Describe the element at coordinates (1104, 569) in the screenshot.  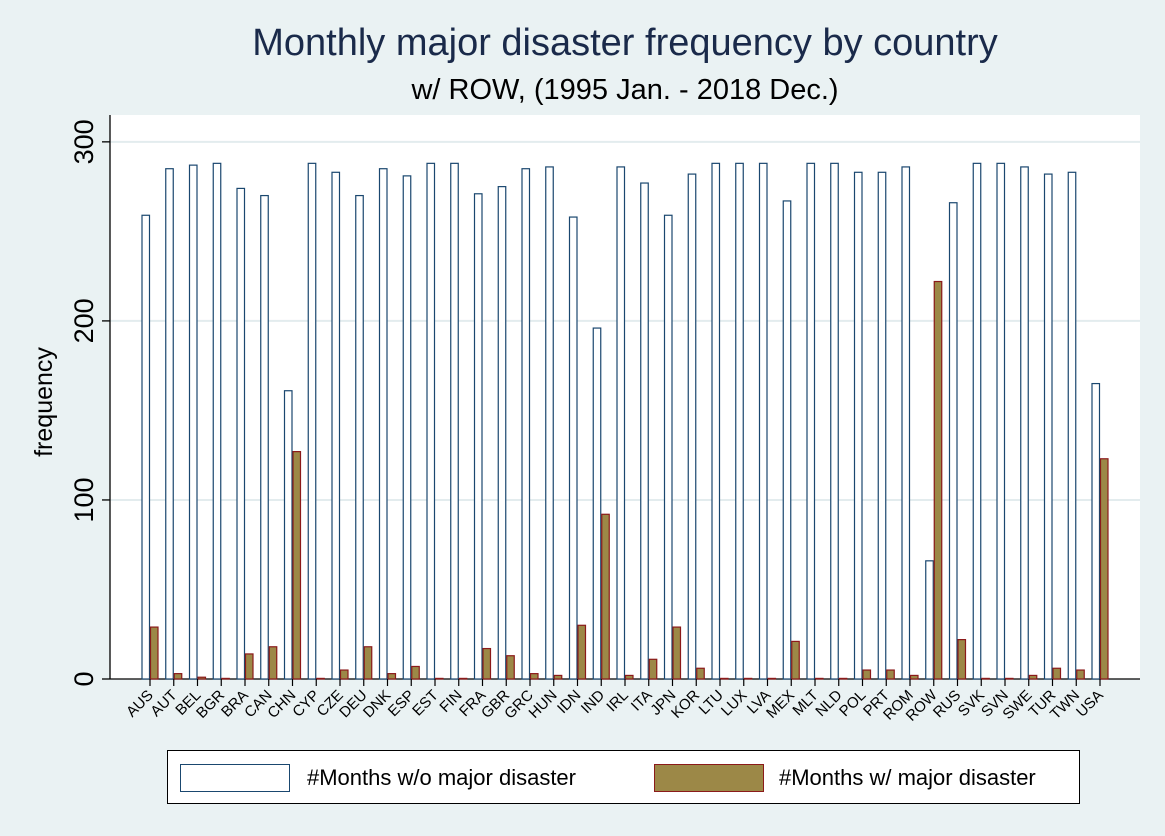
I see `bar-with-disaster-usa` at that location.